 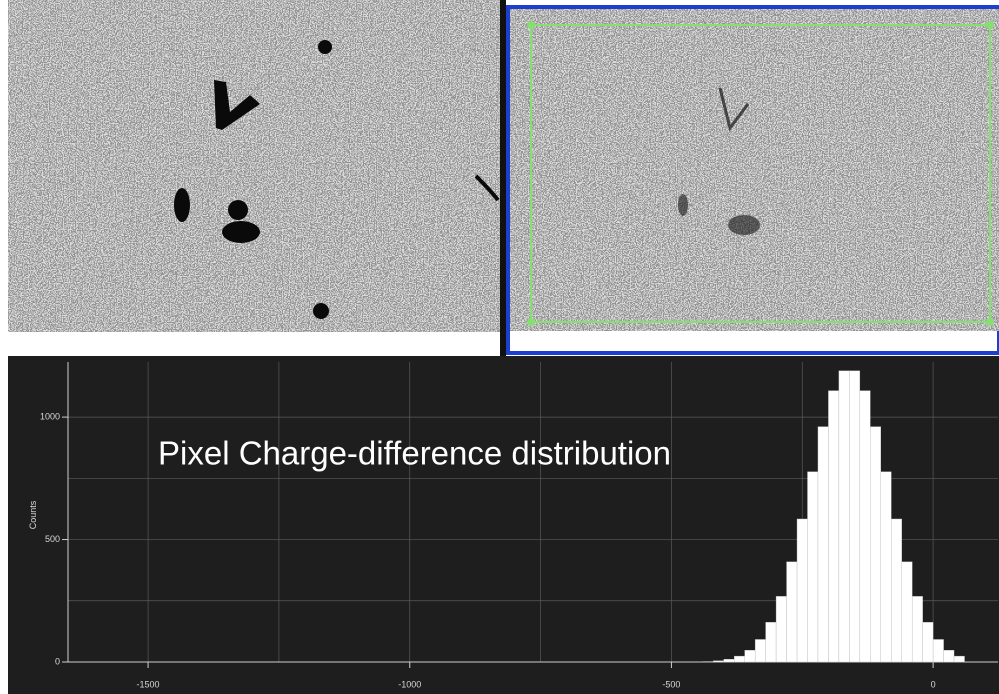 I want to click on x-tick-label: -500, so click(x=671, y=684).